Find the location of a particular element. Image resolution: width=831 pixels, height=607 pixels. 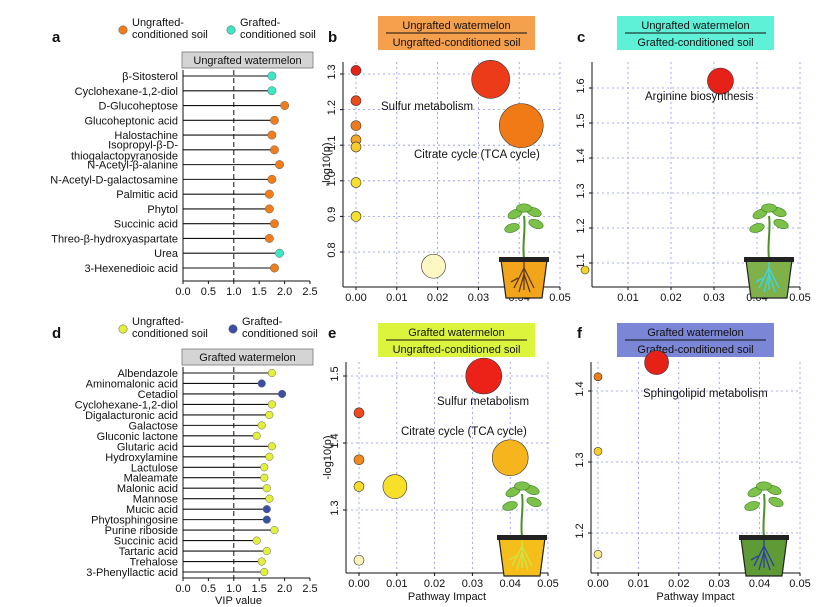

category-label: Gluconic lactone is located at coordinates (137, 437).